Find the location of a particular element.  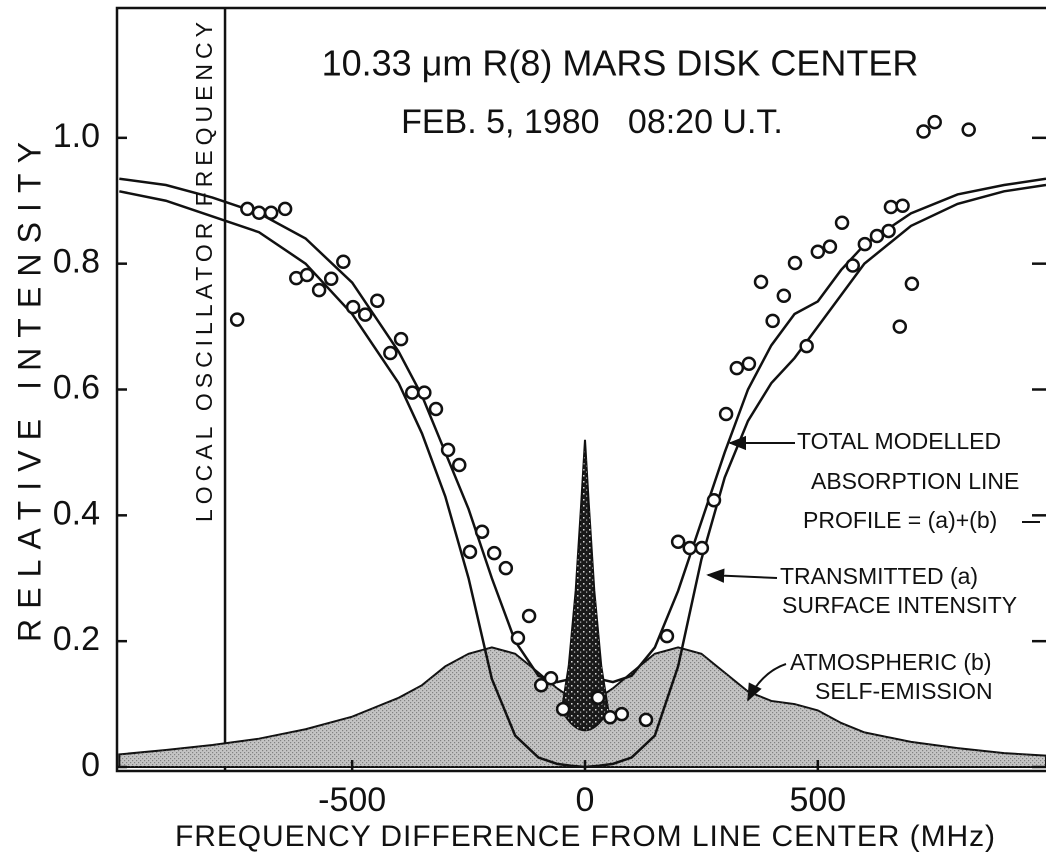

x-tick-label: 0 is located at coordinates (585, 800).